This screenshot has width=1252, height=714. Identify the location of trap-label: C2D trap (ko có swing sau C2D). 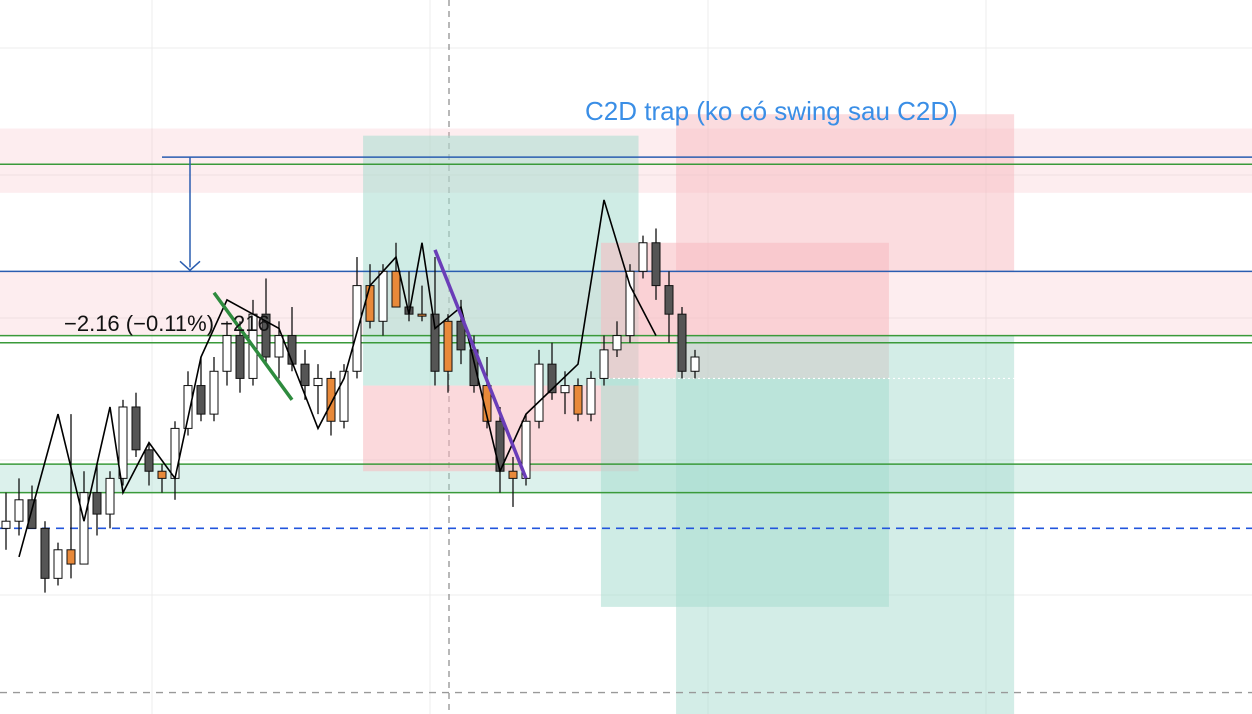
(771, 111).